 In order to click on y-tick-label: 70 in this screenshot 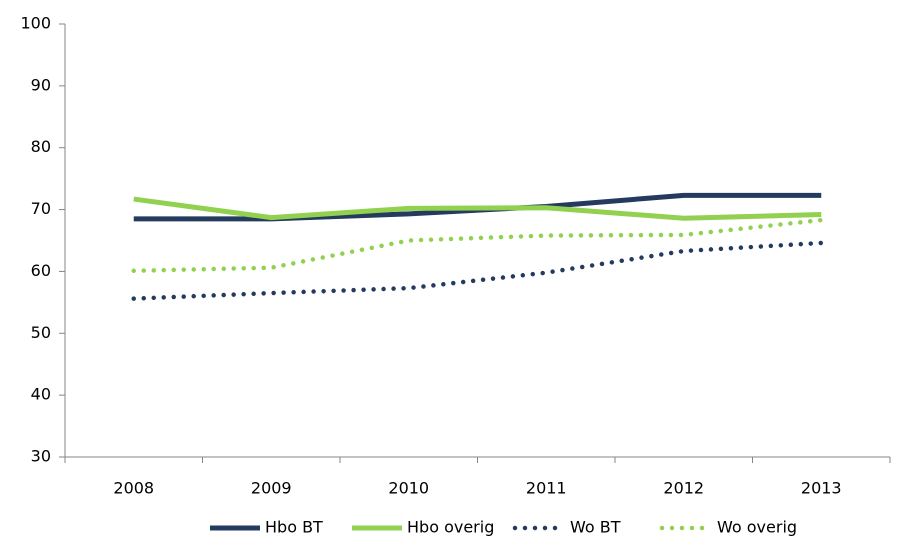, I will do `click(41, 208)`.